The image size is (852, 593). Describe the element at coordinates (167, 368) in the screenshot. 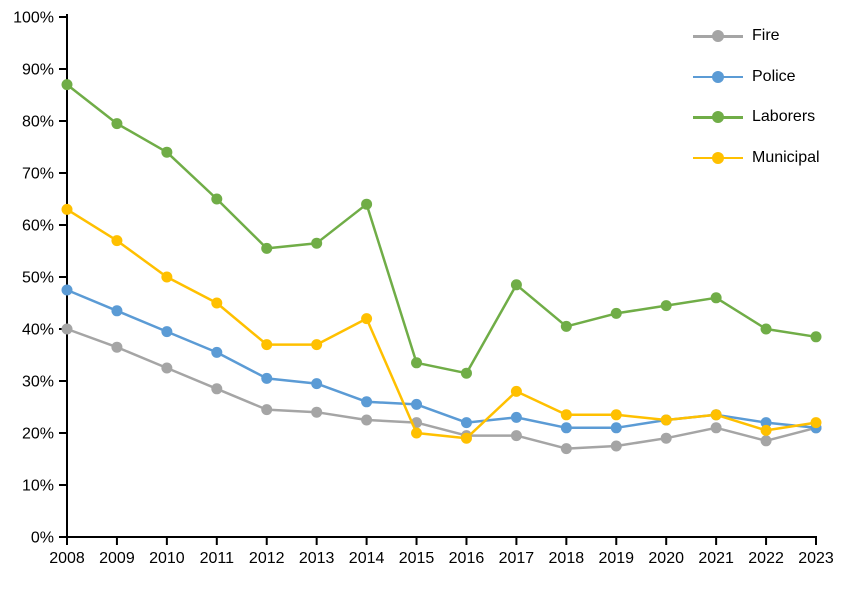

I see `data-point-fire-2010` at that location.